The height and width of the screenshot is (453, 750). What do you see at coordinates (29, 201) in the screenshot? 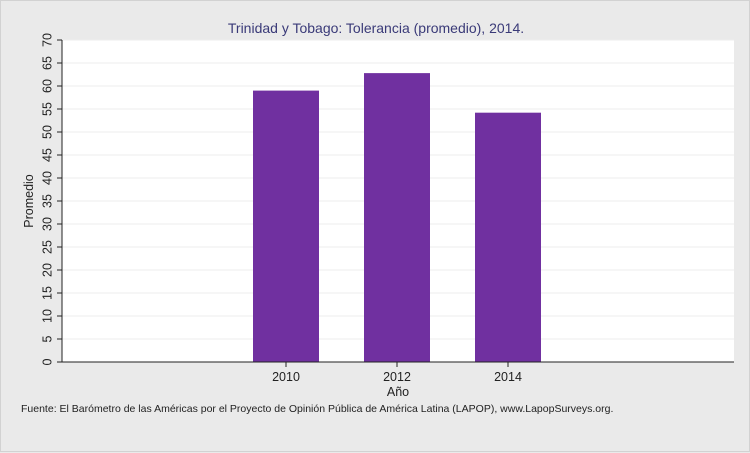
I see `y-axis-label: Promedio` at bounding box center [29, 201].